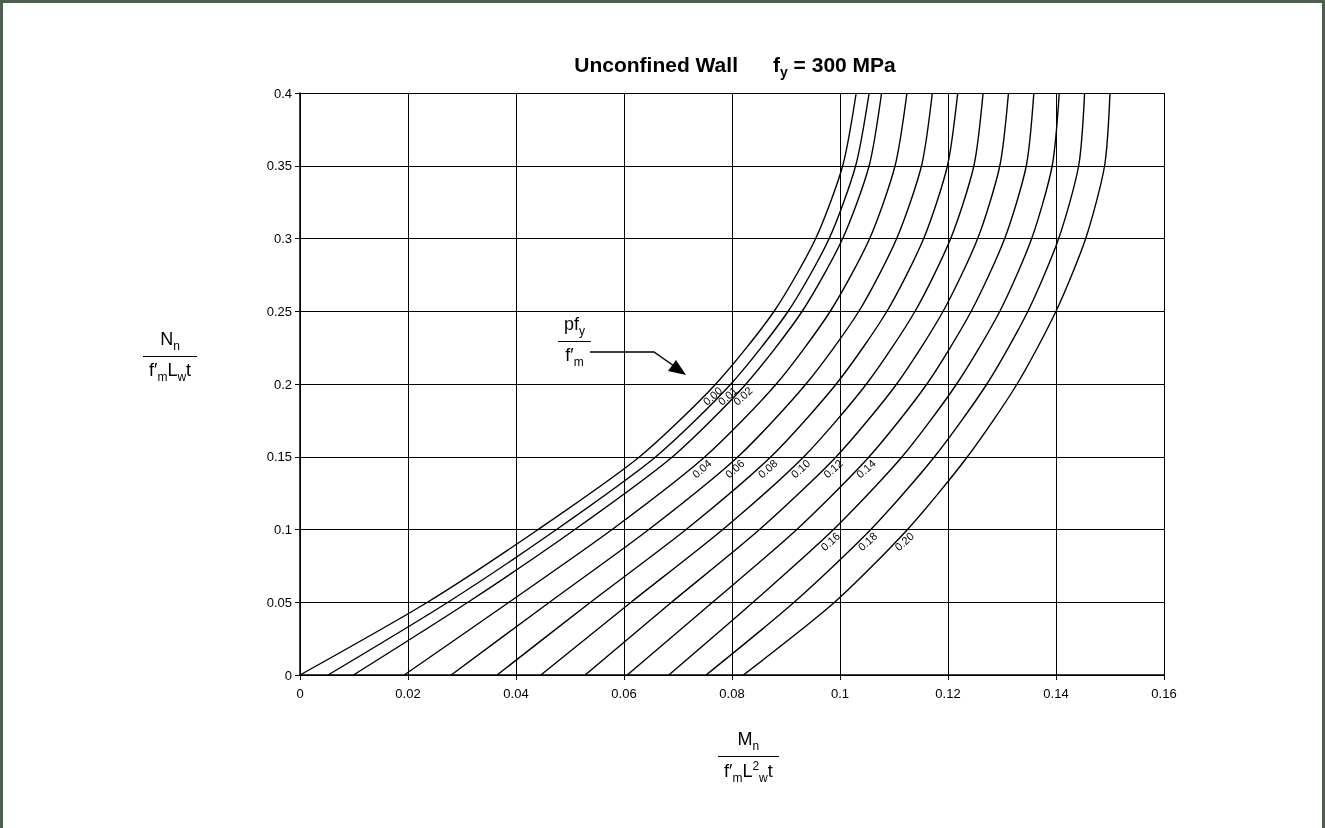 The height and width of the screenshot is (828, 1325). What do you see at coordinates (734, 469) in the screenshot?
I see `text: 0.06` at bounding box center [734, 469].